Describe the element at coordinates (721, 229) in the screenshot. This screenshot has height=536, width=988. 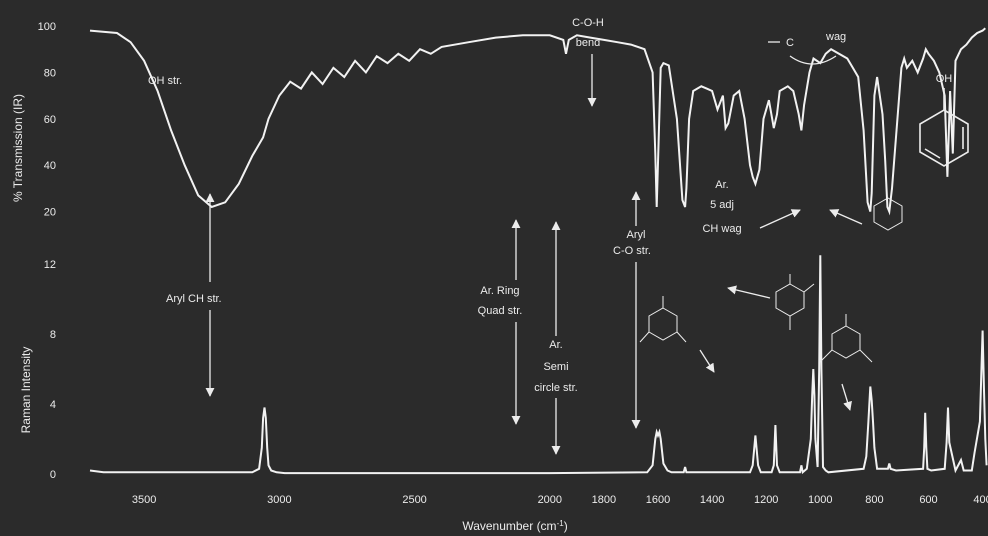
I see `label-ar5-3: CH wag` at that location.